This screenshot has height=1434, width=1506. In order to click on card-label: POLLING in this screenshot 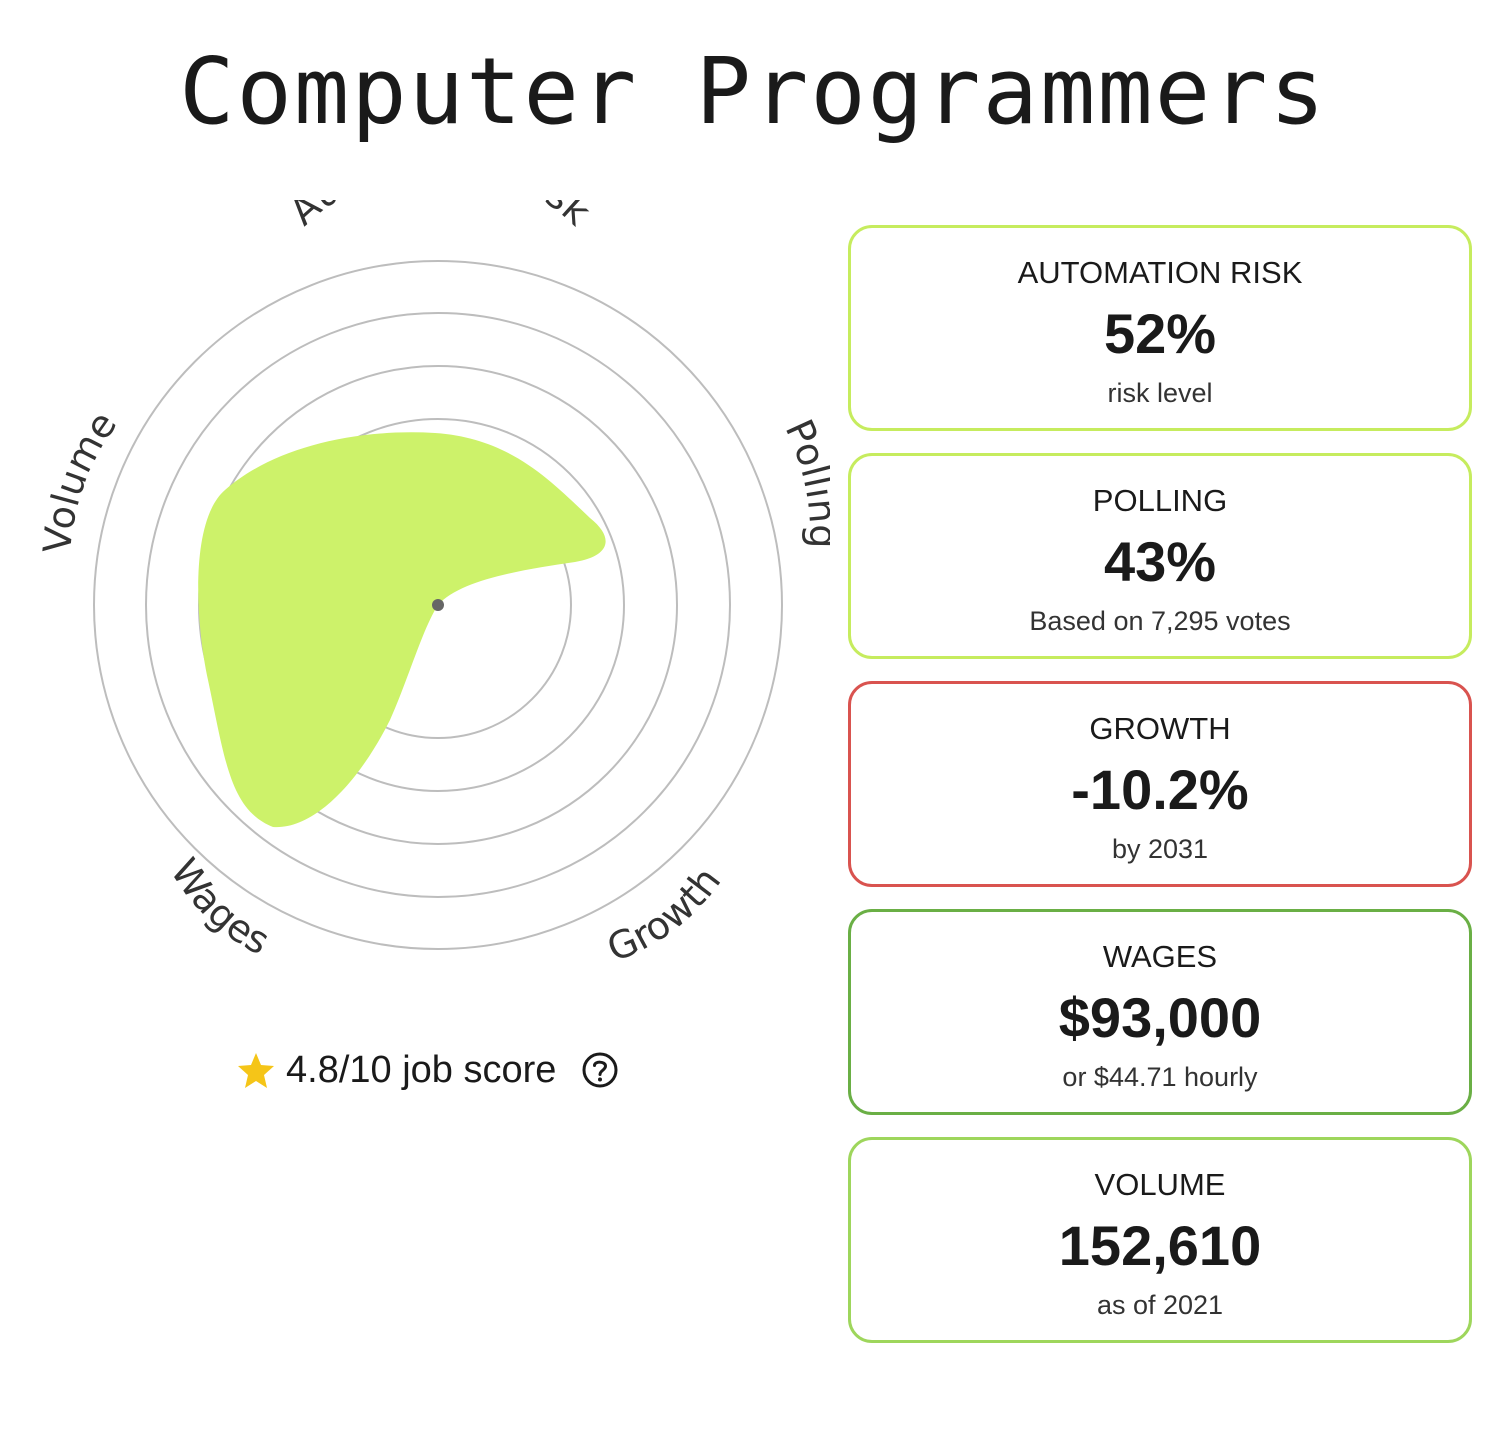, I will do `click(1160, 500)`.